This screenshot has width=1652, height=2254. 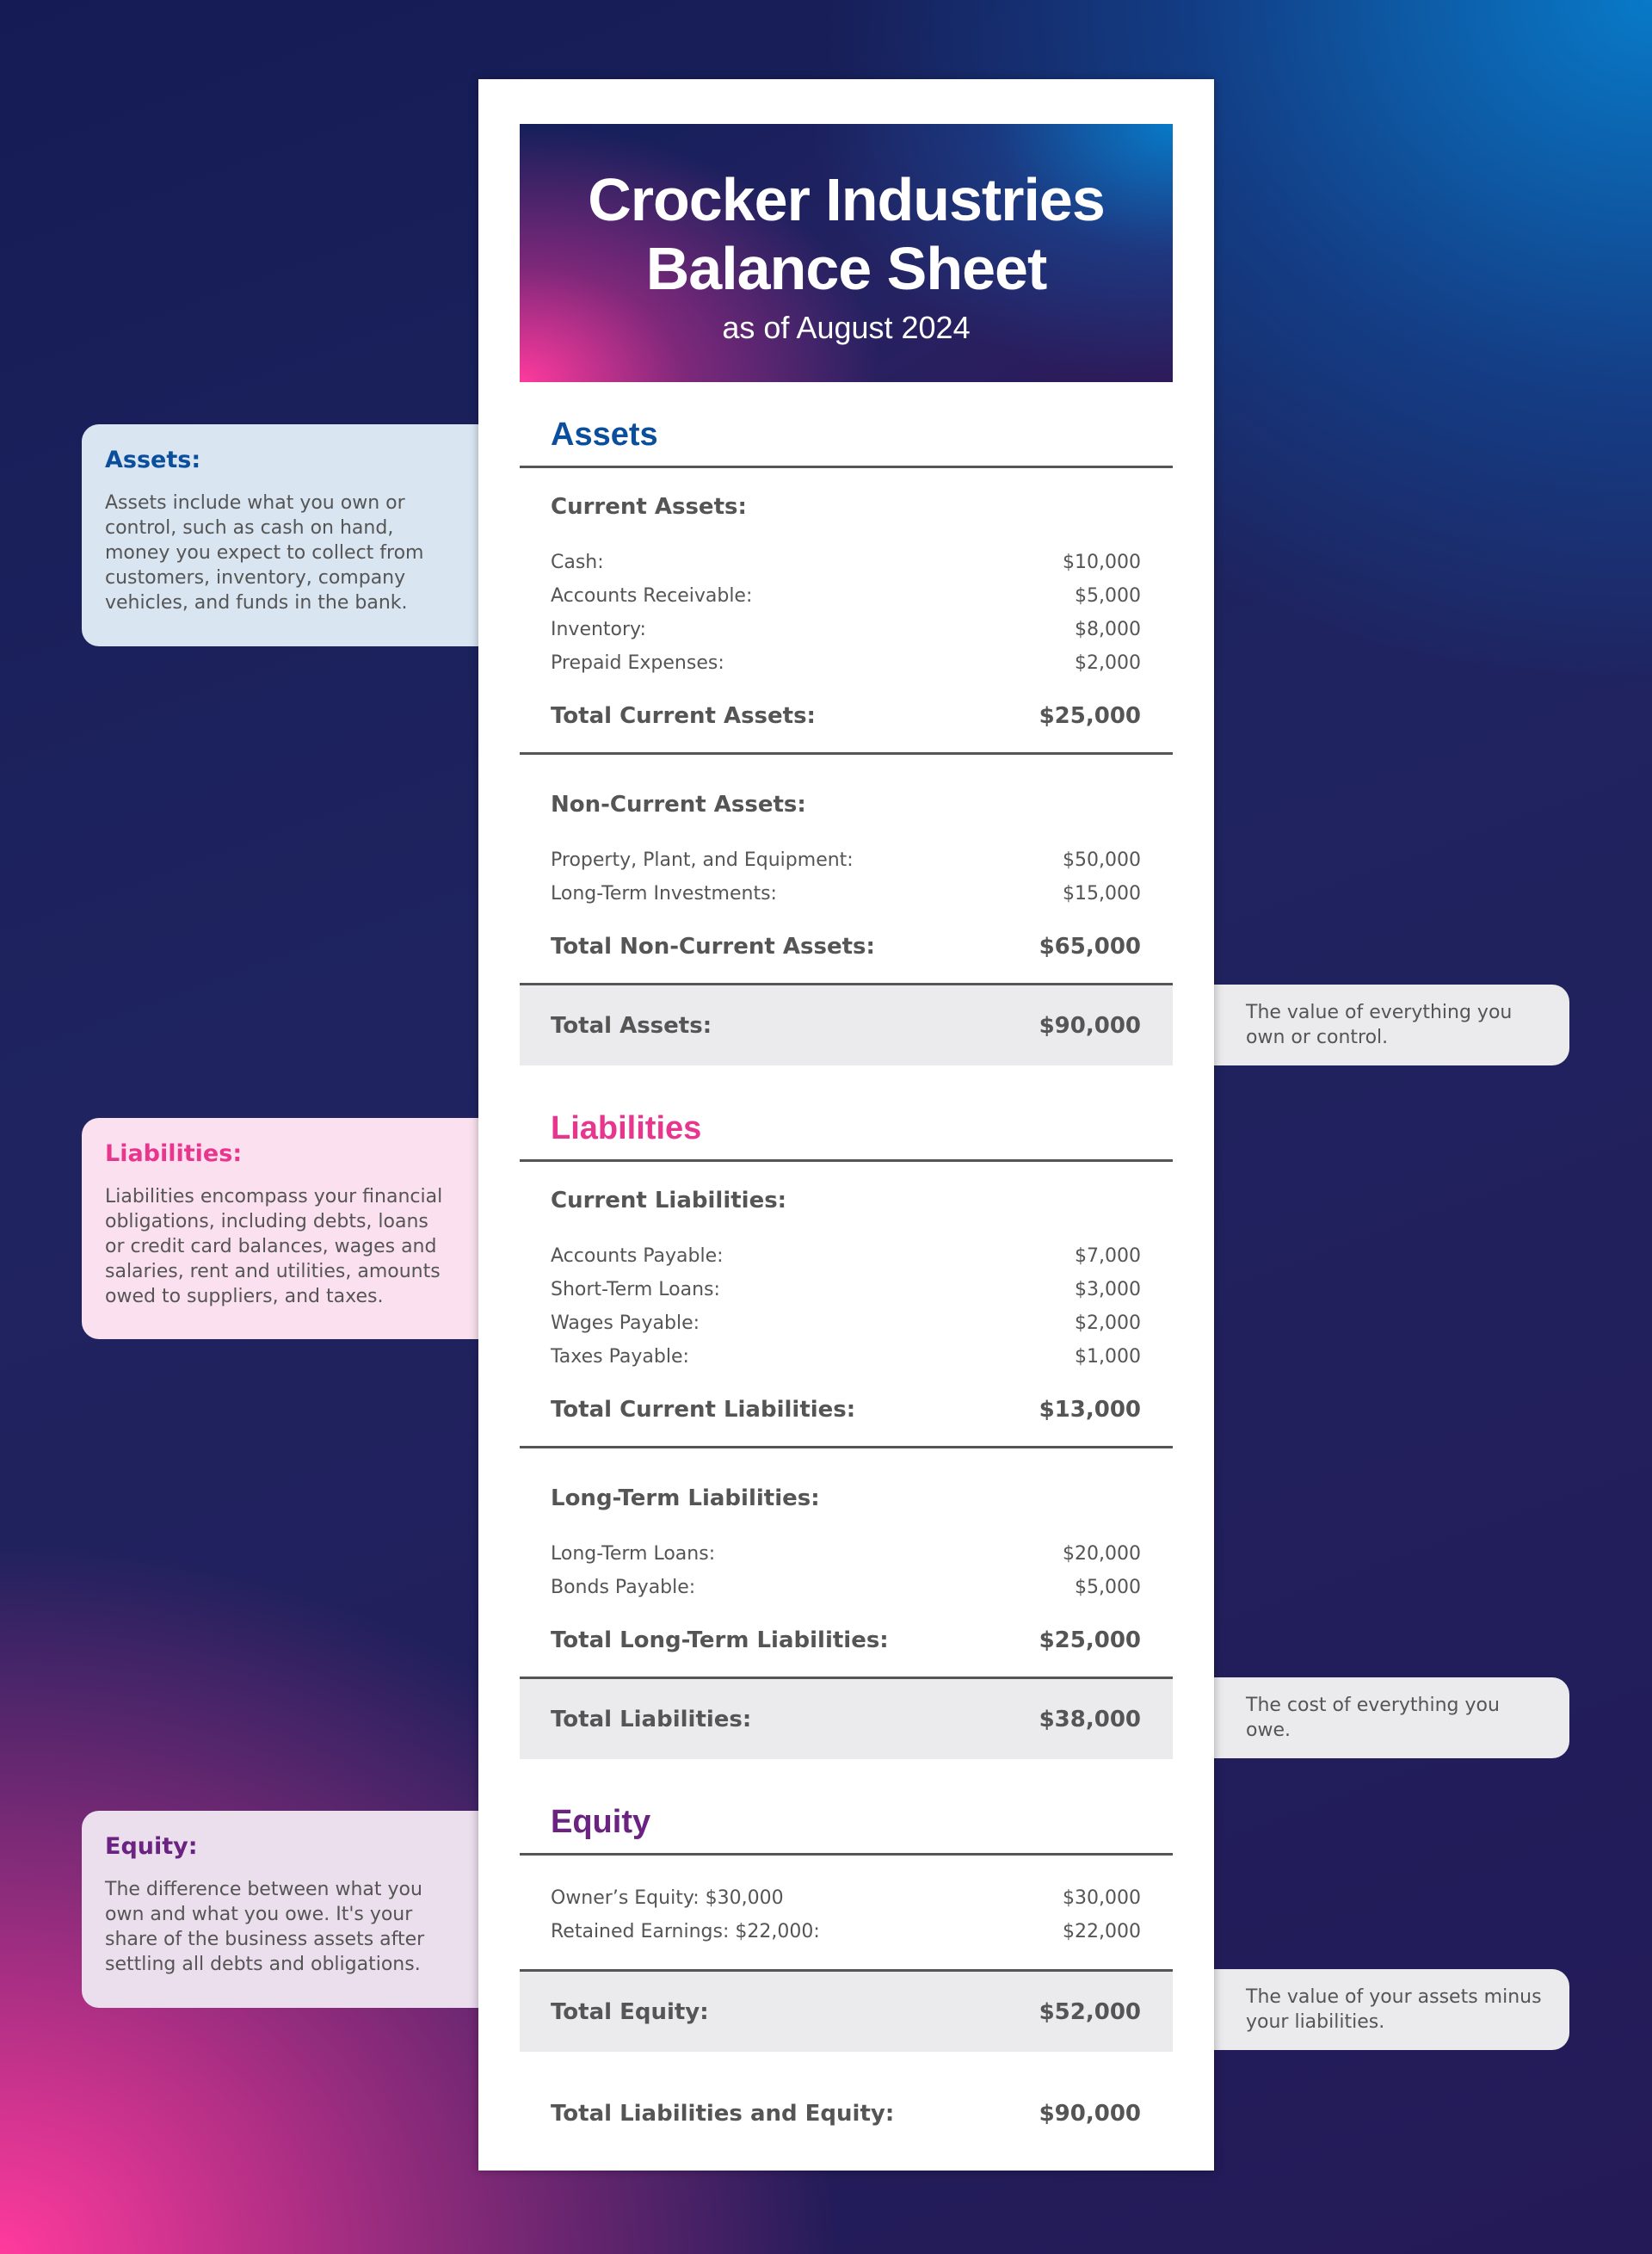 I want to click on equity-heading: Equity, so click(x=846, y=1813).